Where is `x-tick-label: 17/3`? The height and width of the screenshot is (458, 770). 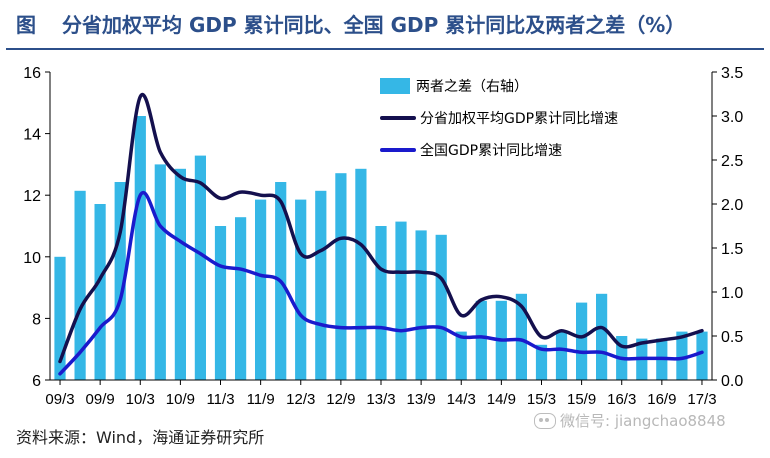 x-tick-label: 17/3 is located at coordinates (701, 399).